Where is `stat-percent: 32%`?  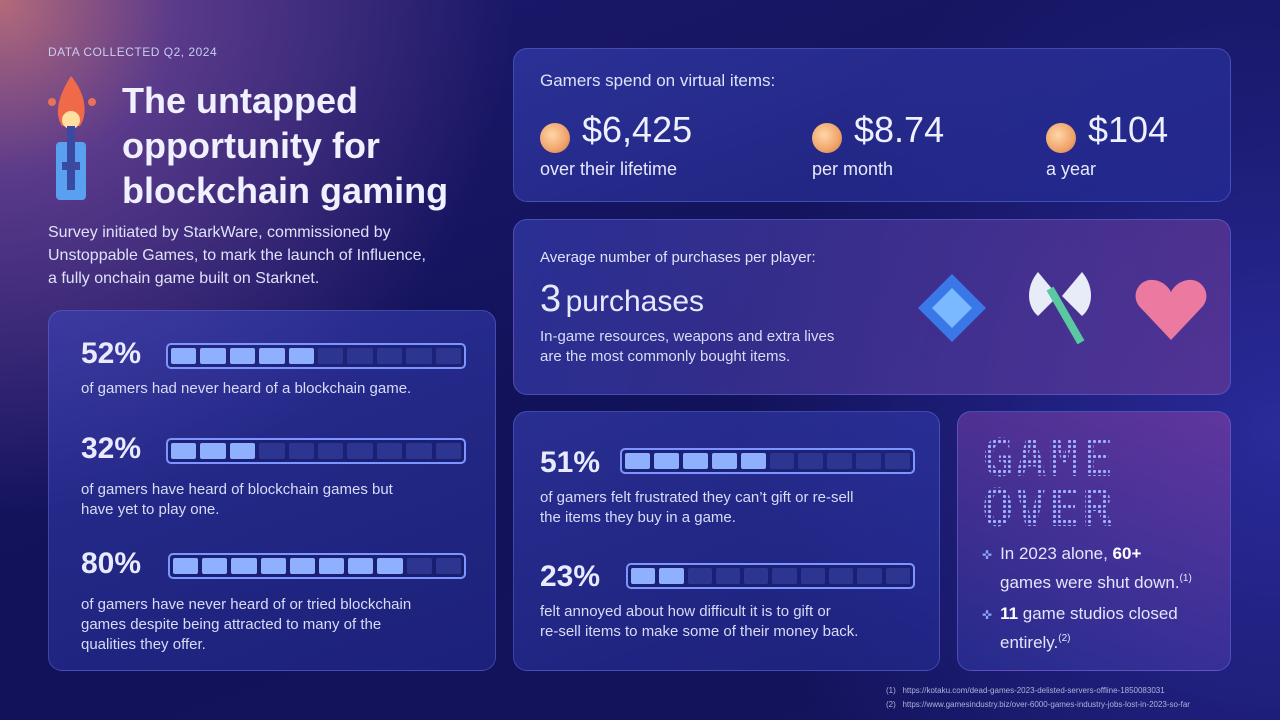
stat-percent: 32% is located at coordinates (111, 448).